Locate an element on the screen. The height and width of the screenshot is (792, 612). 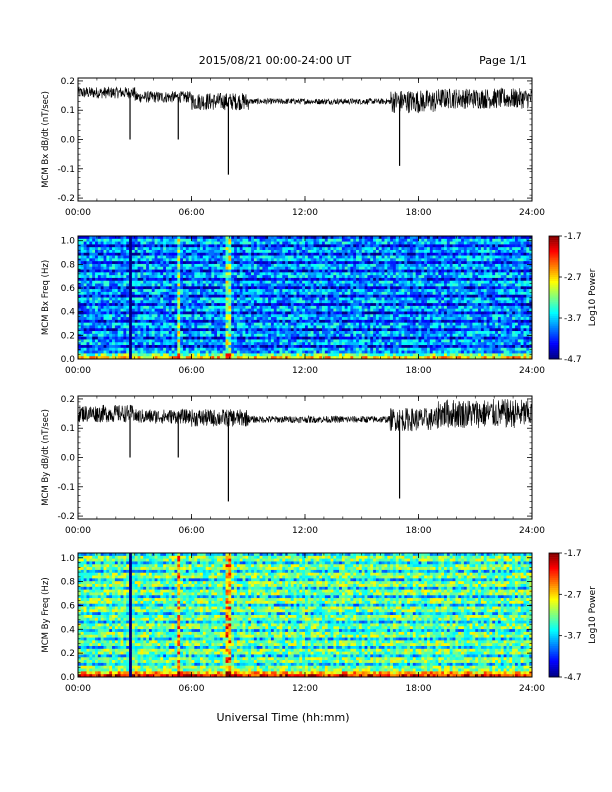
bx-spec-ytick-4: 0.2 is located at coordinates (68, 336).